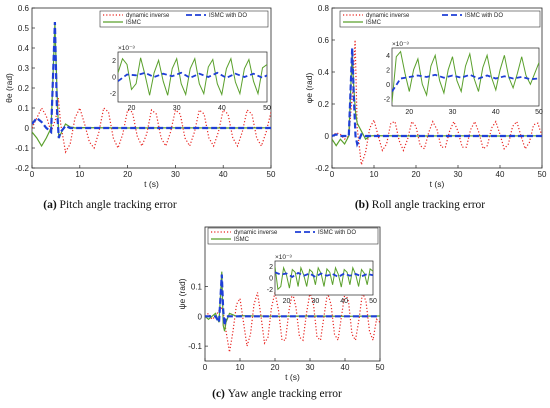 The height and width of the screenshot is (408, 550). I want to click on y-axis-label: φe (rad), so click(309, 88).